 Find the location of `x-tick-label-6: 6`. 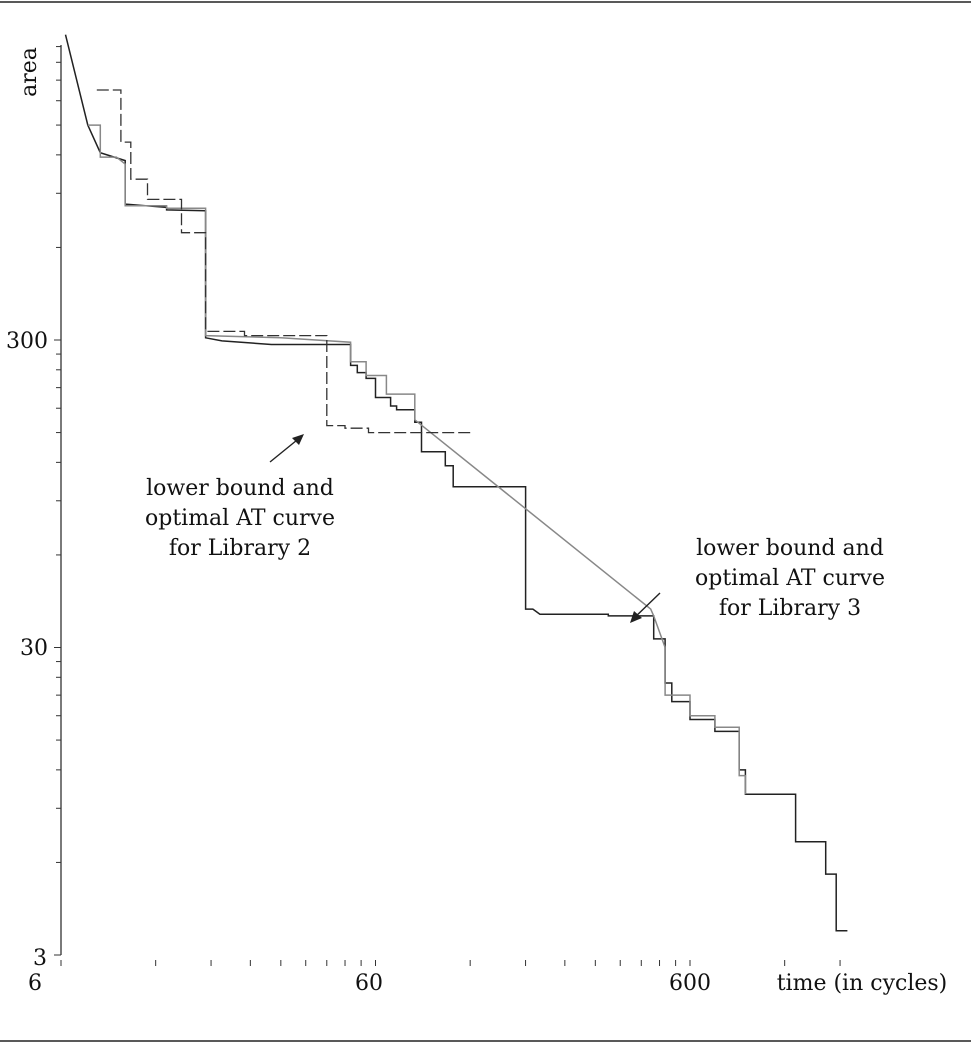

x-tick-label-6: 6 is located at coordinates (35, 983).